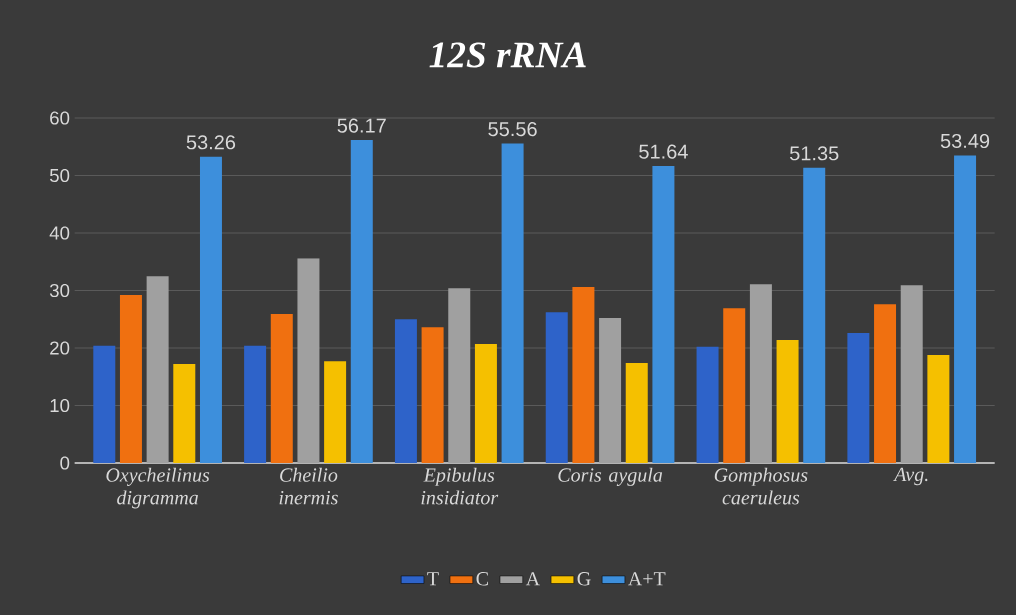  I want to click on legend-label: A+T, so click(647, 579).